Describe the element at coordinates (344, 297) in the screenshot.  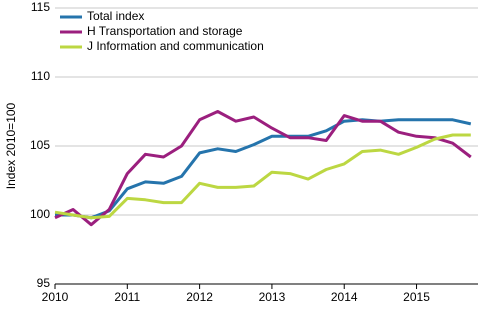
I see `x-tick-label: 2014` at that location.